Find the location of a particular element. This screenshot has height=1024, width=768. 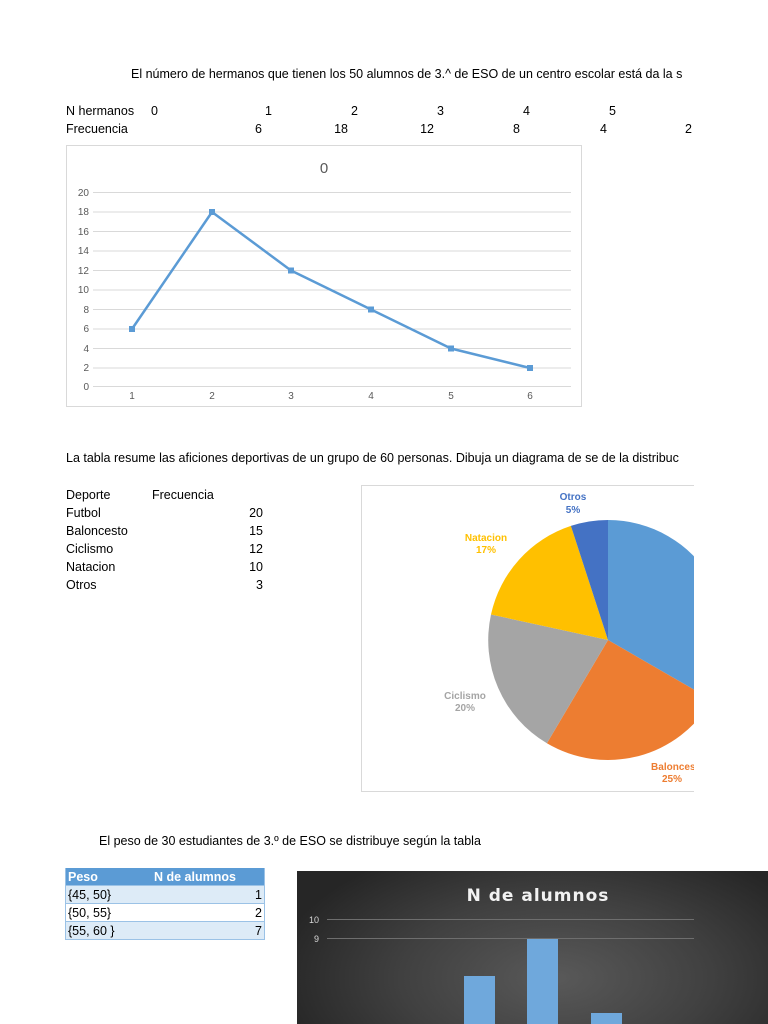

hermanos-4: 4 is located at coordinates (526, 111).